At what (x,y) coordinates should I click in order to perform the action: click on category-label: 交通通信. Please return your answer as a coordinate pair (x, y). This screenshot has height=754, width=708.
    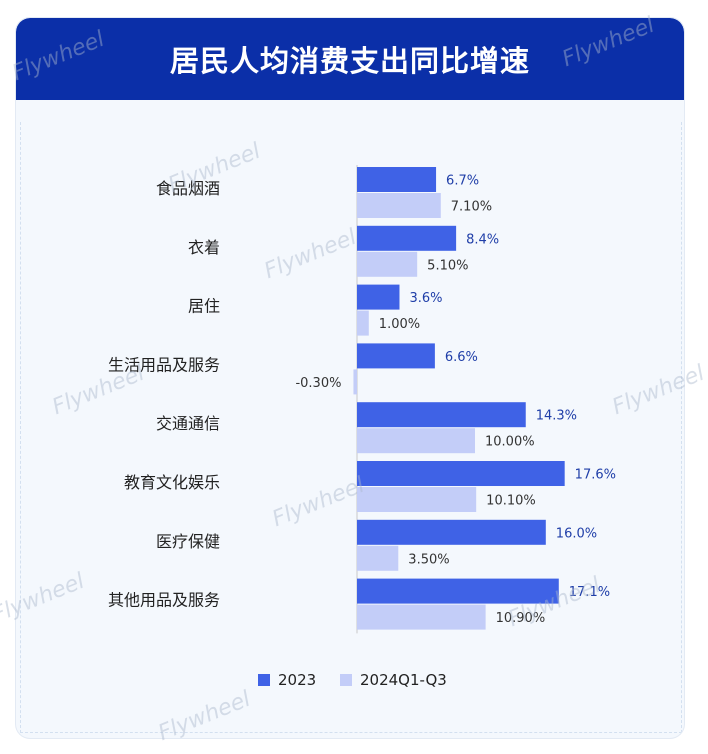
    Looking at the image, I should click on (188, 423).